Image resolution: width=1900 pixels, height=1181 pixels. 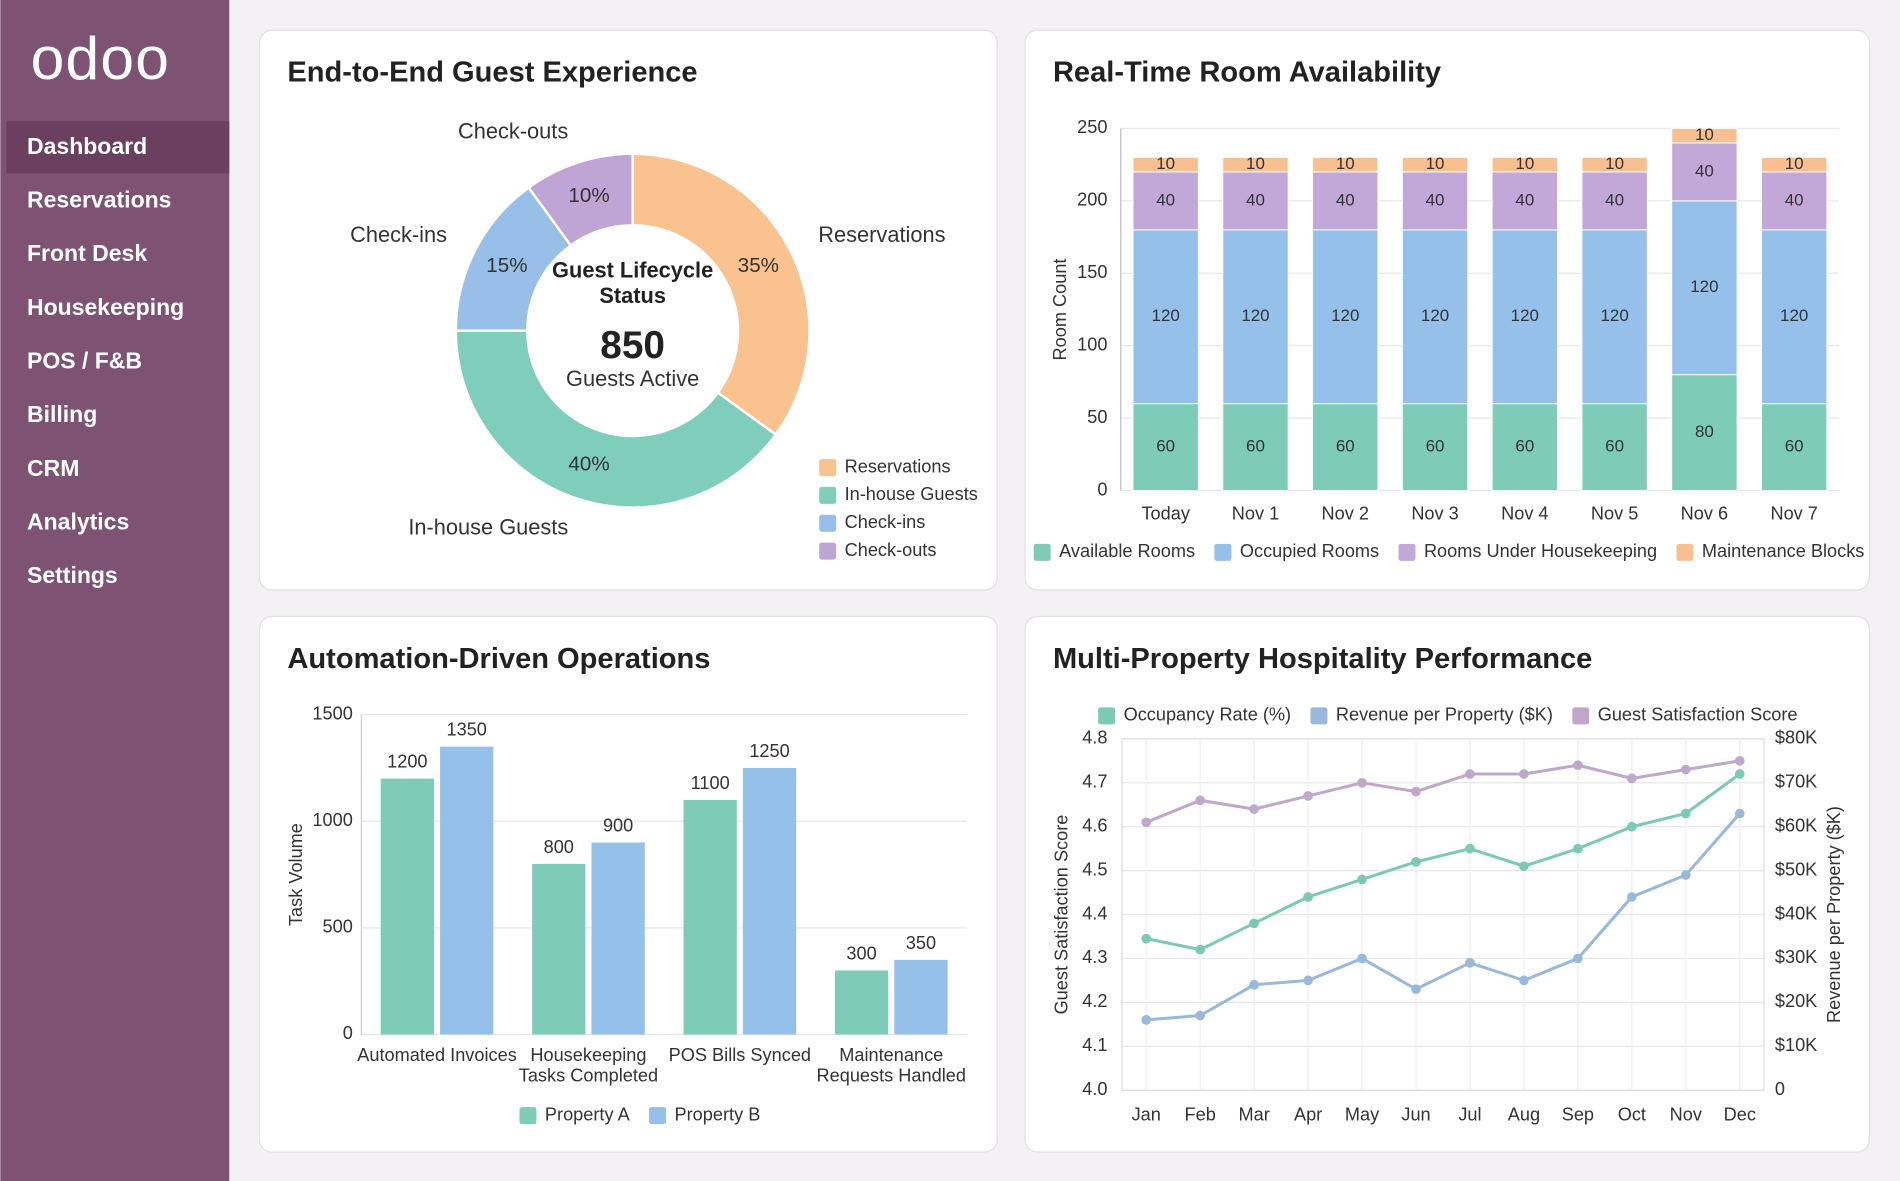 What do you see at coordinates (1524, 514) in the screenshot?
I see `x-tick-label: Nov 4` at bounding box center [1524, 514].